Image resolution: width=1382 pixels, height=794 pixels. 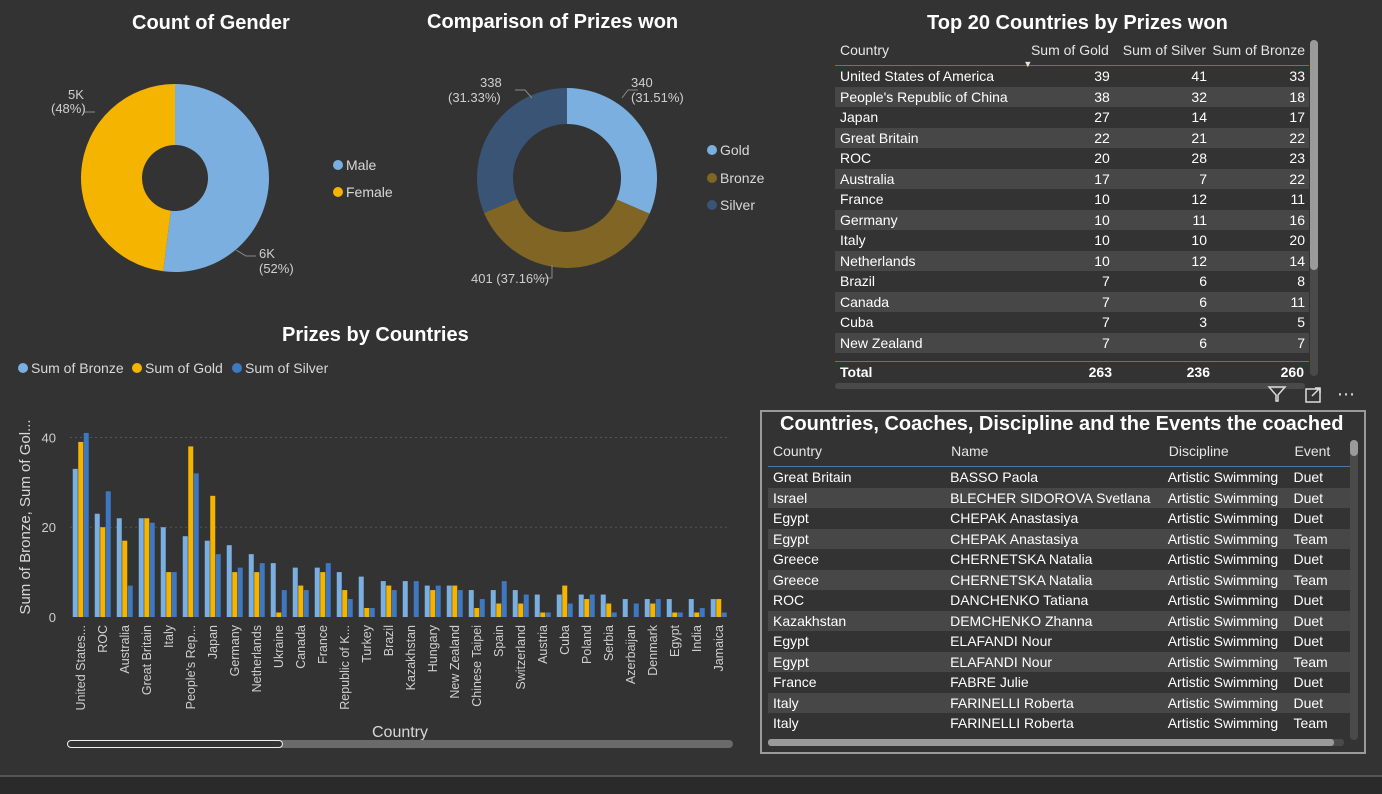 I want to click on table-row: ROC 20 28 23, so click(x=1072, y=158).